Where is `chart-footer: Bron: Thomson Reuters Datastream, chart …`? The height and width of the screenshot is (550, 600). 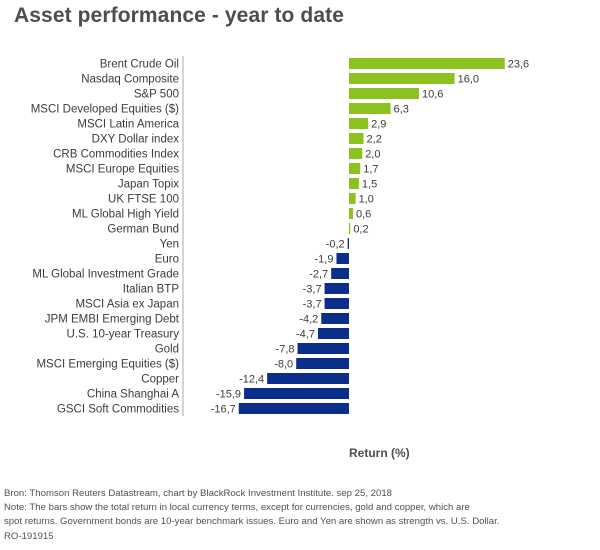 chart-footer: Bron: Thomson Reuters Datastream, chart … is located at coordinates (300, 515).